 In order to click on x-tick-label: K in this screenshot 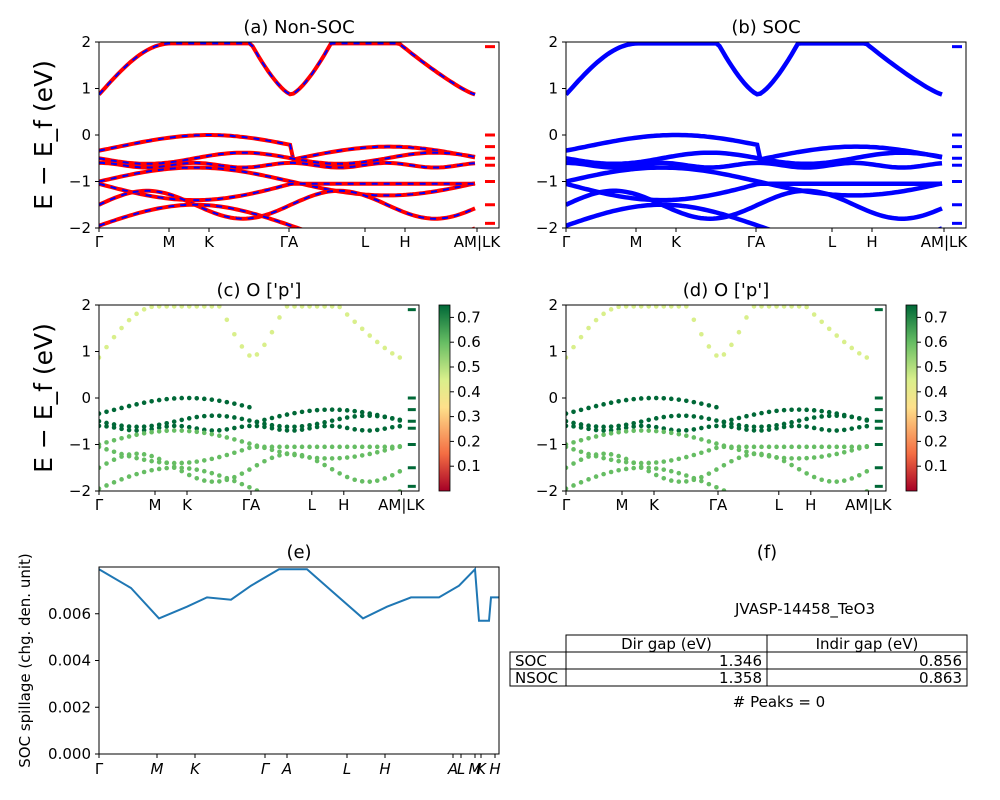, I will do `click(187, 505)`.